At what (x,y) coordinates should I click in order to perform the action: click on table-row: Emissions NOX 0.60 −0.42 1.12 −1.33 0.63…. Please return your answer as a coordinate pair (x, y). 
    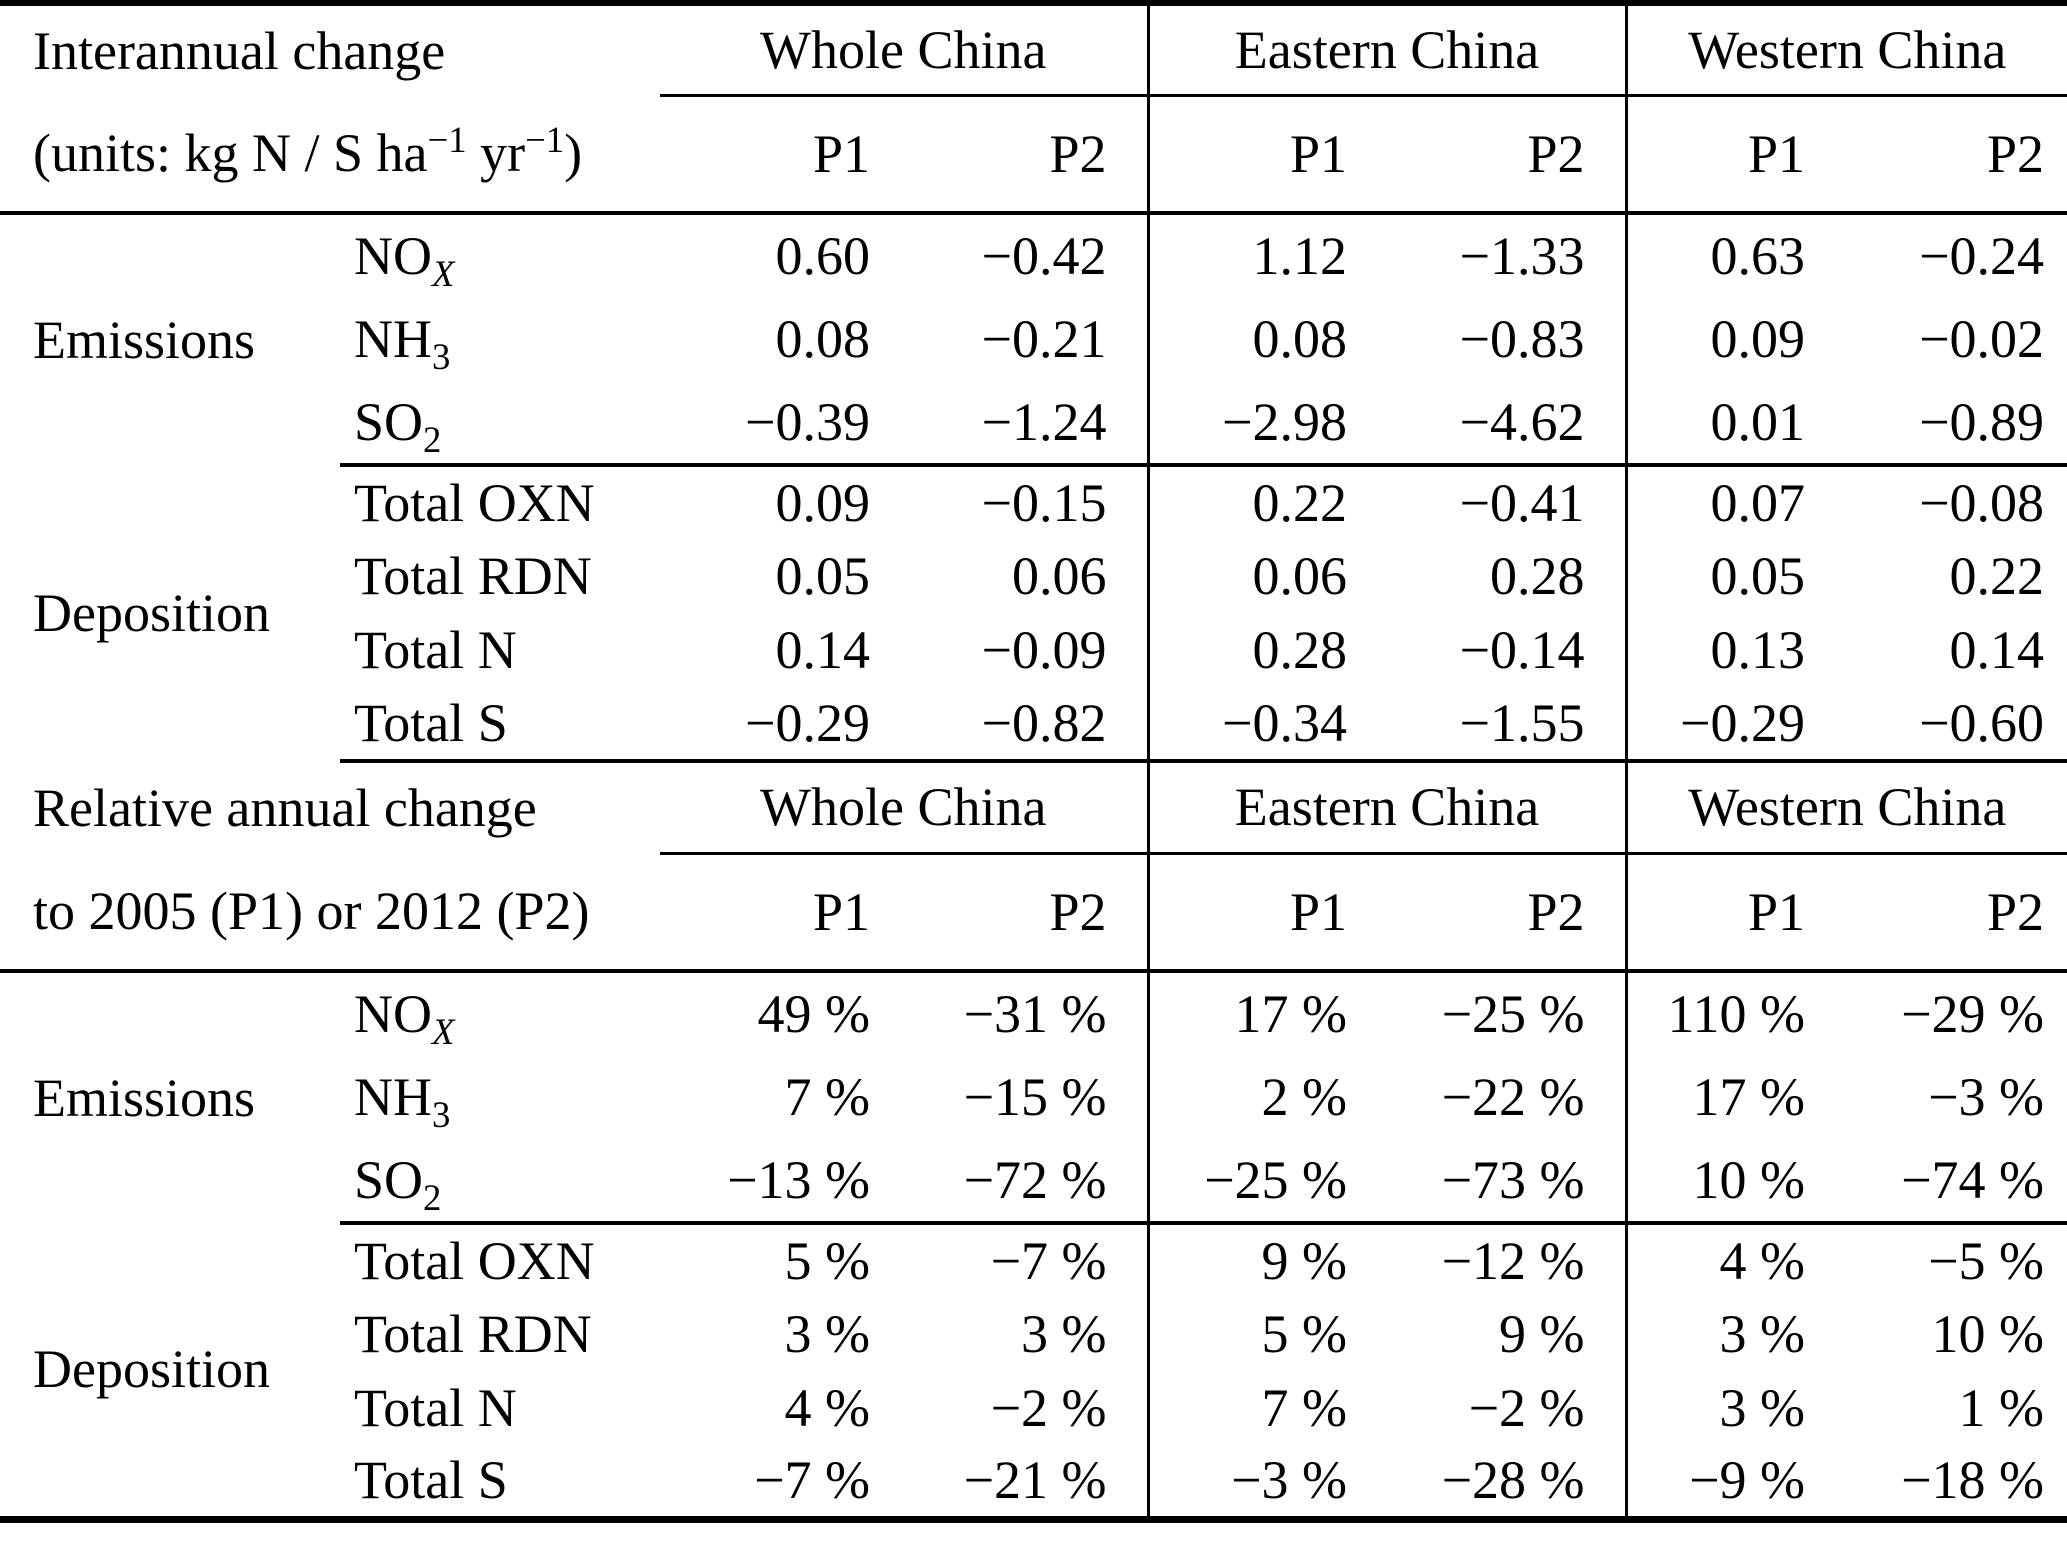
    Looking at the image, I should click on (1033, 291).